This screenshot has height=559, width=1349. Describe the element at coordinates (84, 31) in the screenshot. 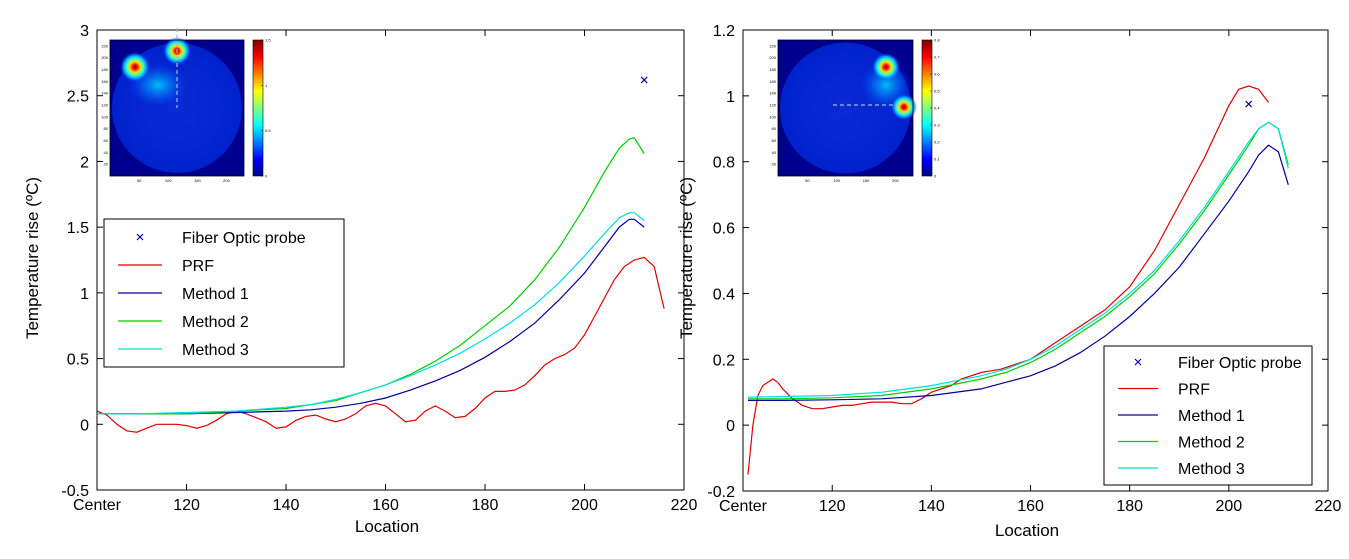

I see `y-tick-label: 3` at that location.